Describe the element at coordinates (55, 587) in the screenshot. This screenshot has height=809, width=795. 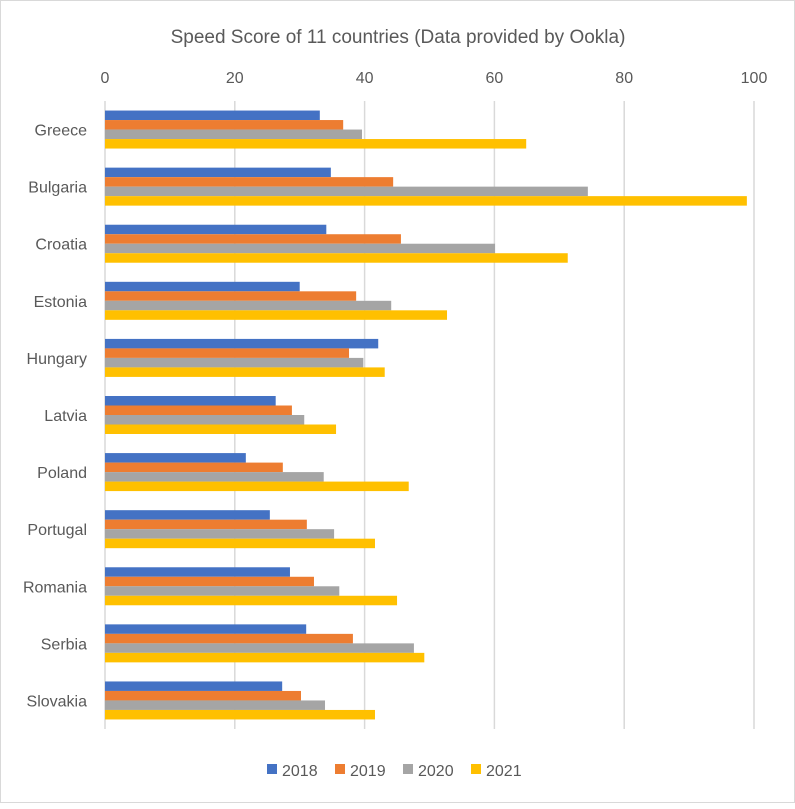
I see `category-label: Romania` at that location.